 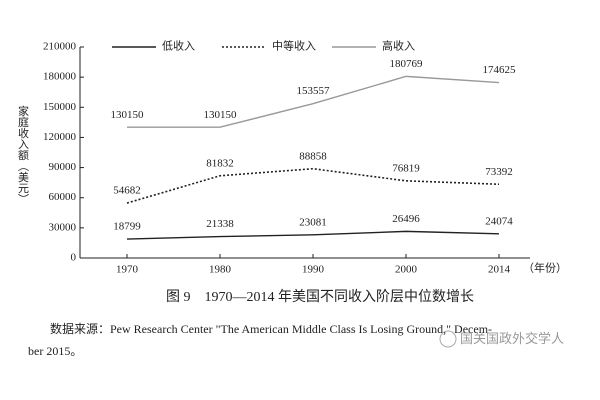 I want to click on y-tick-label: 180000, so click(x=60, y=77).